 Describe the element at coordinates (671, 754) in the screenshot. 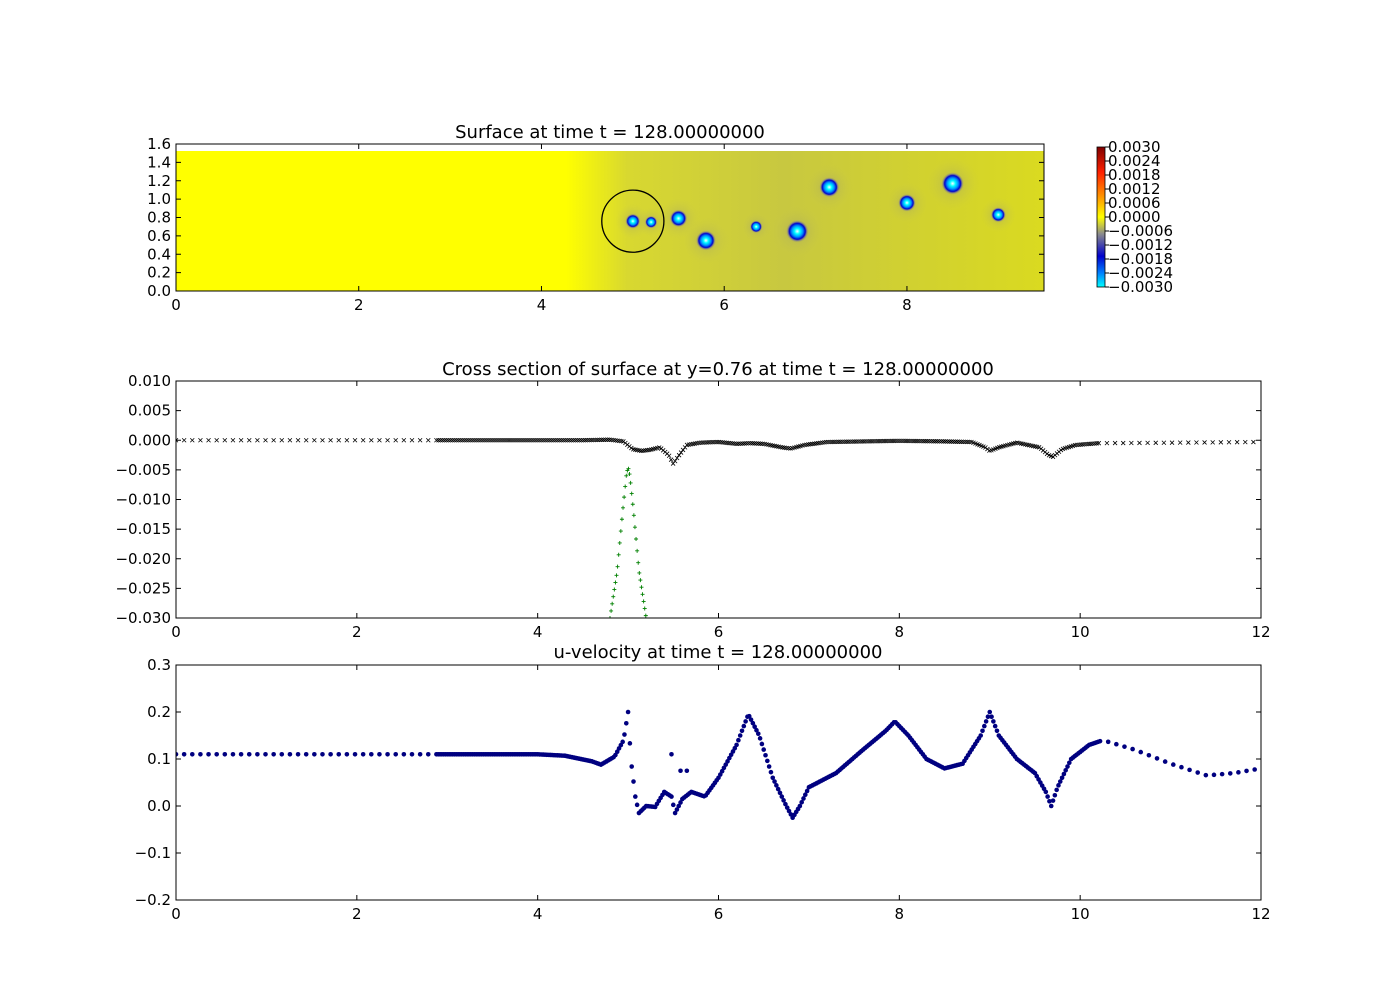

I see `velocity-outlier-point` at that location.